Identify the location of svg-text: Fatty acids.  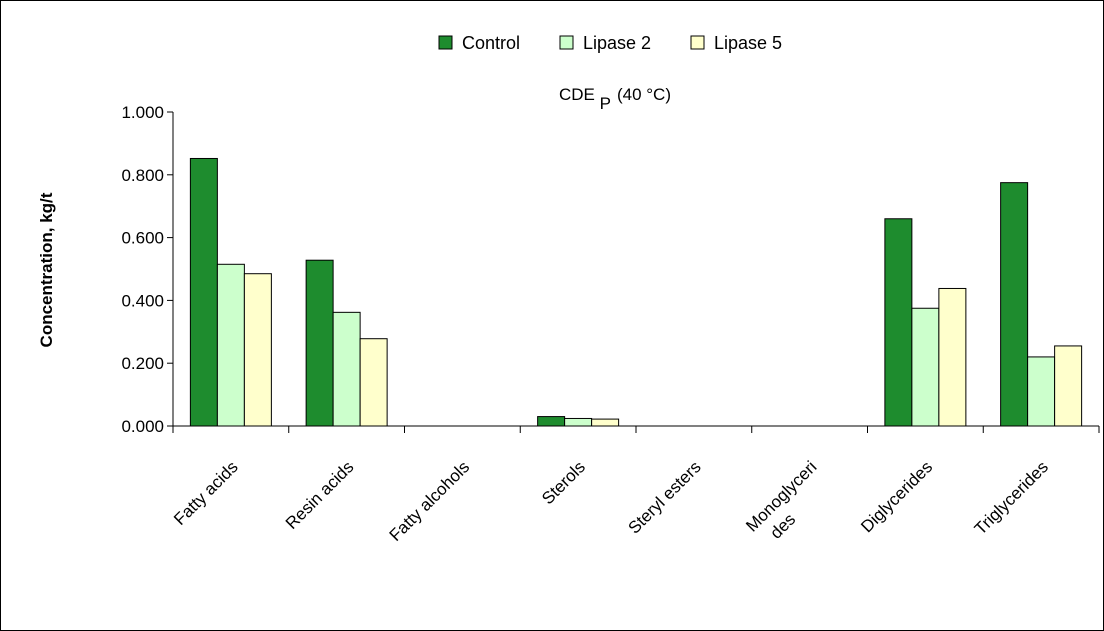
(206, 493).